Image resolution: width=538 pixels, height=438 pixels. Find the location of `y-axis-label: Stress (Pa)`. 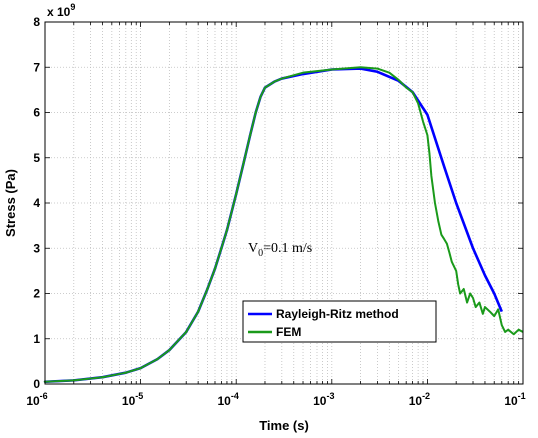

y-axis-label: Stress (Pa) is located at coordinates (10, 203).